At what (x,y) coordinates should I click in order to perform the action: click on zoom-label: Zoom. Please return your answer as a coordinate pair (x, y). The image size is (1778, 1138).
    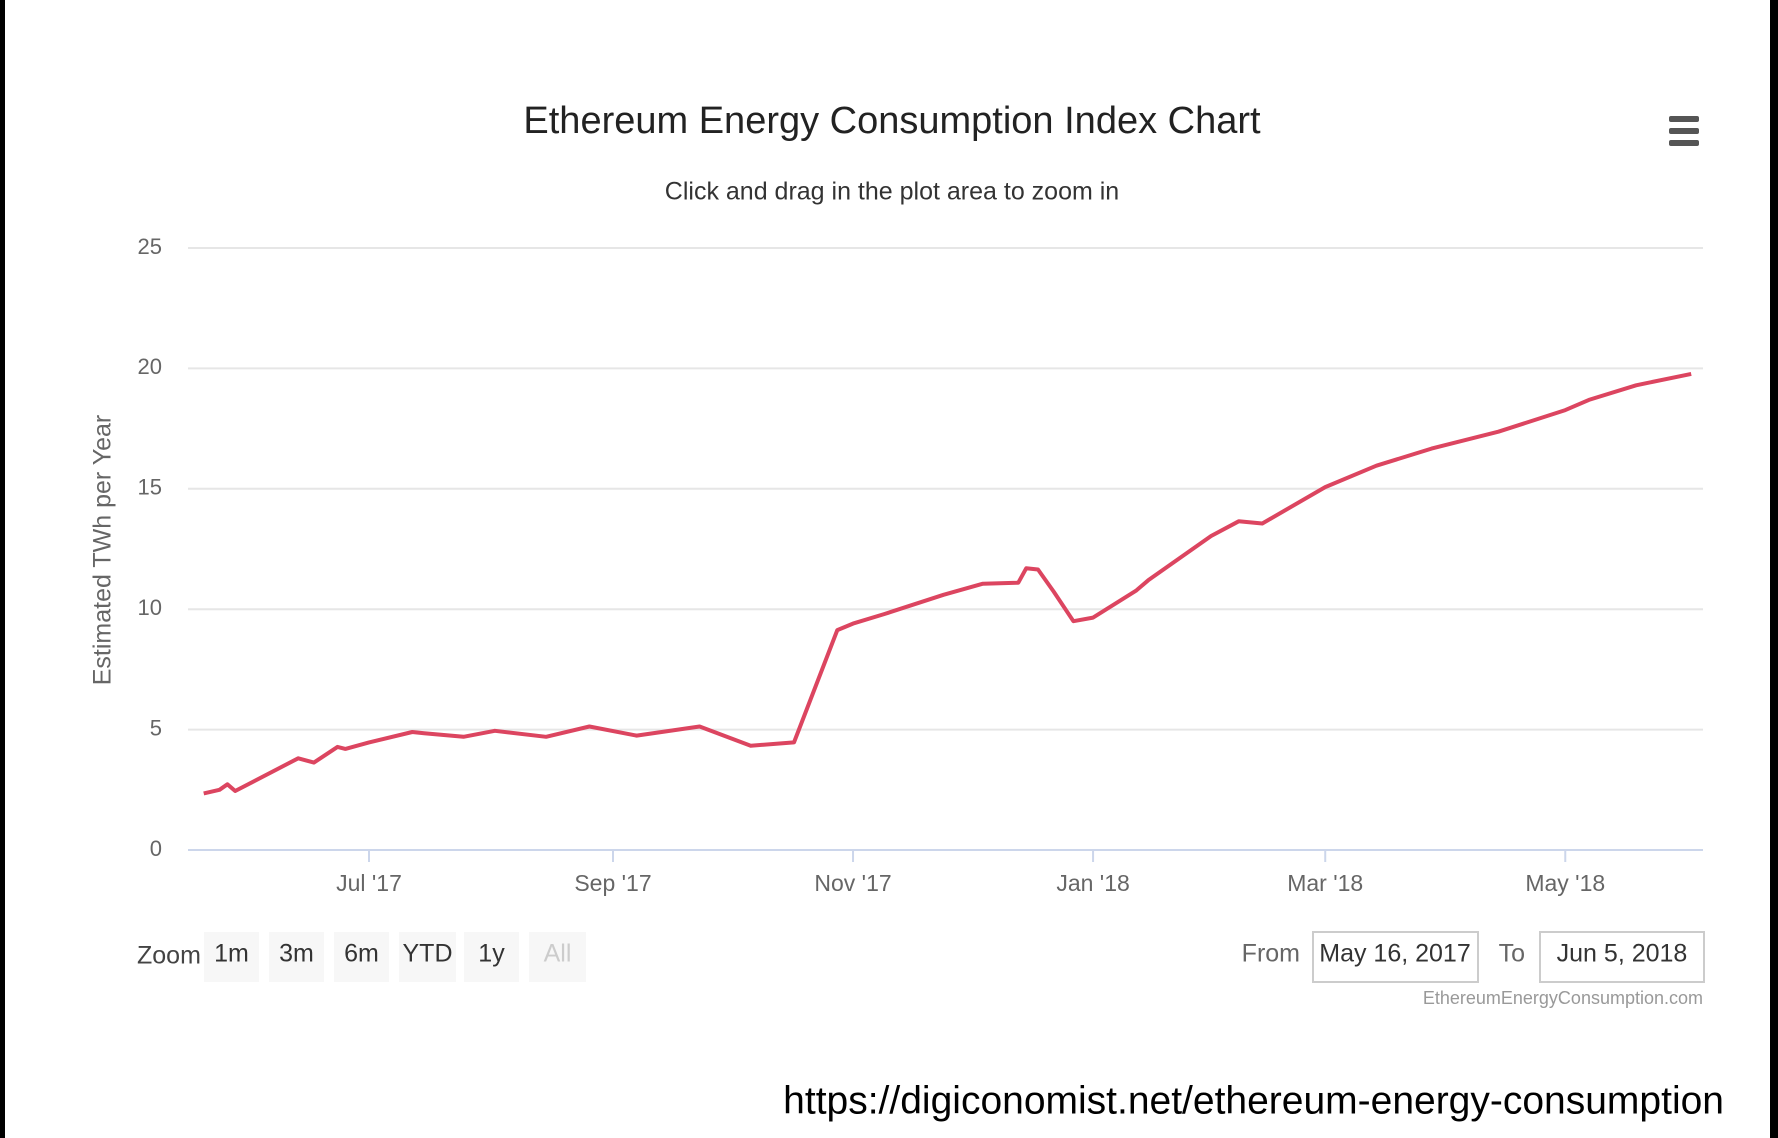
    Looking at the image, I should click on (169, 956).